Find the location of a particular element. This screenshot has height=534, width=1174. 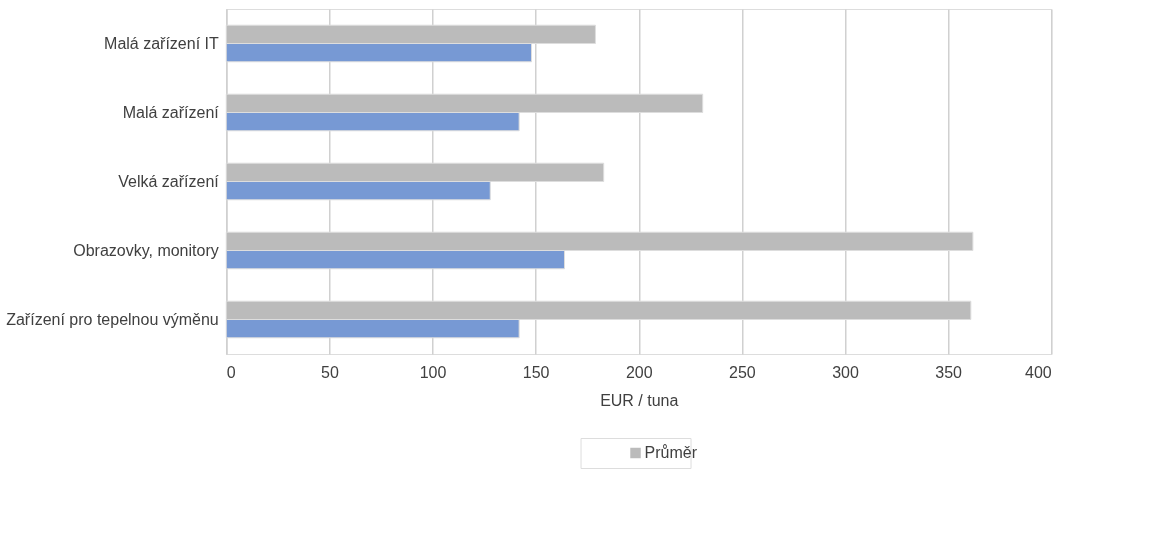

y-tick-label: Velká zařízení is located at coordinates (169, 181).